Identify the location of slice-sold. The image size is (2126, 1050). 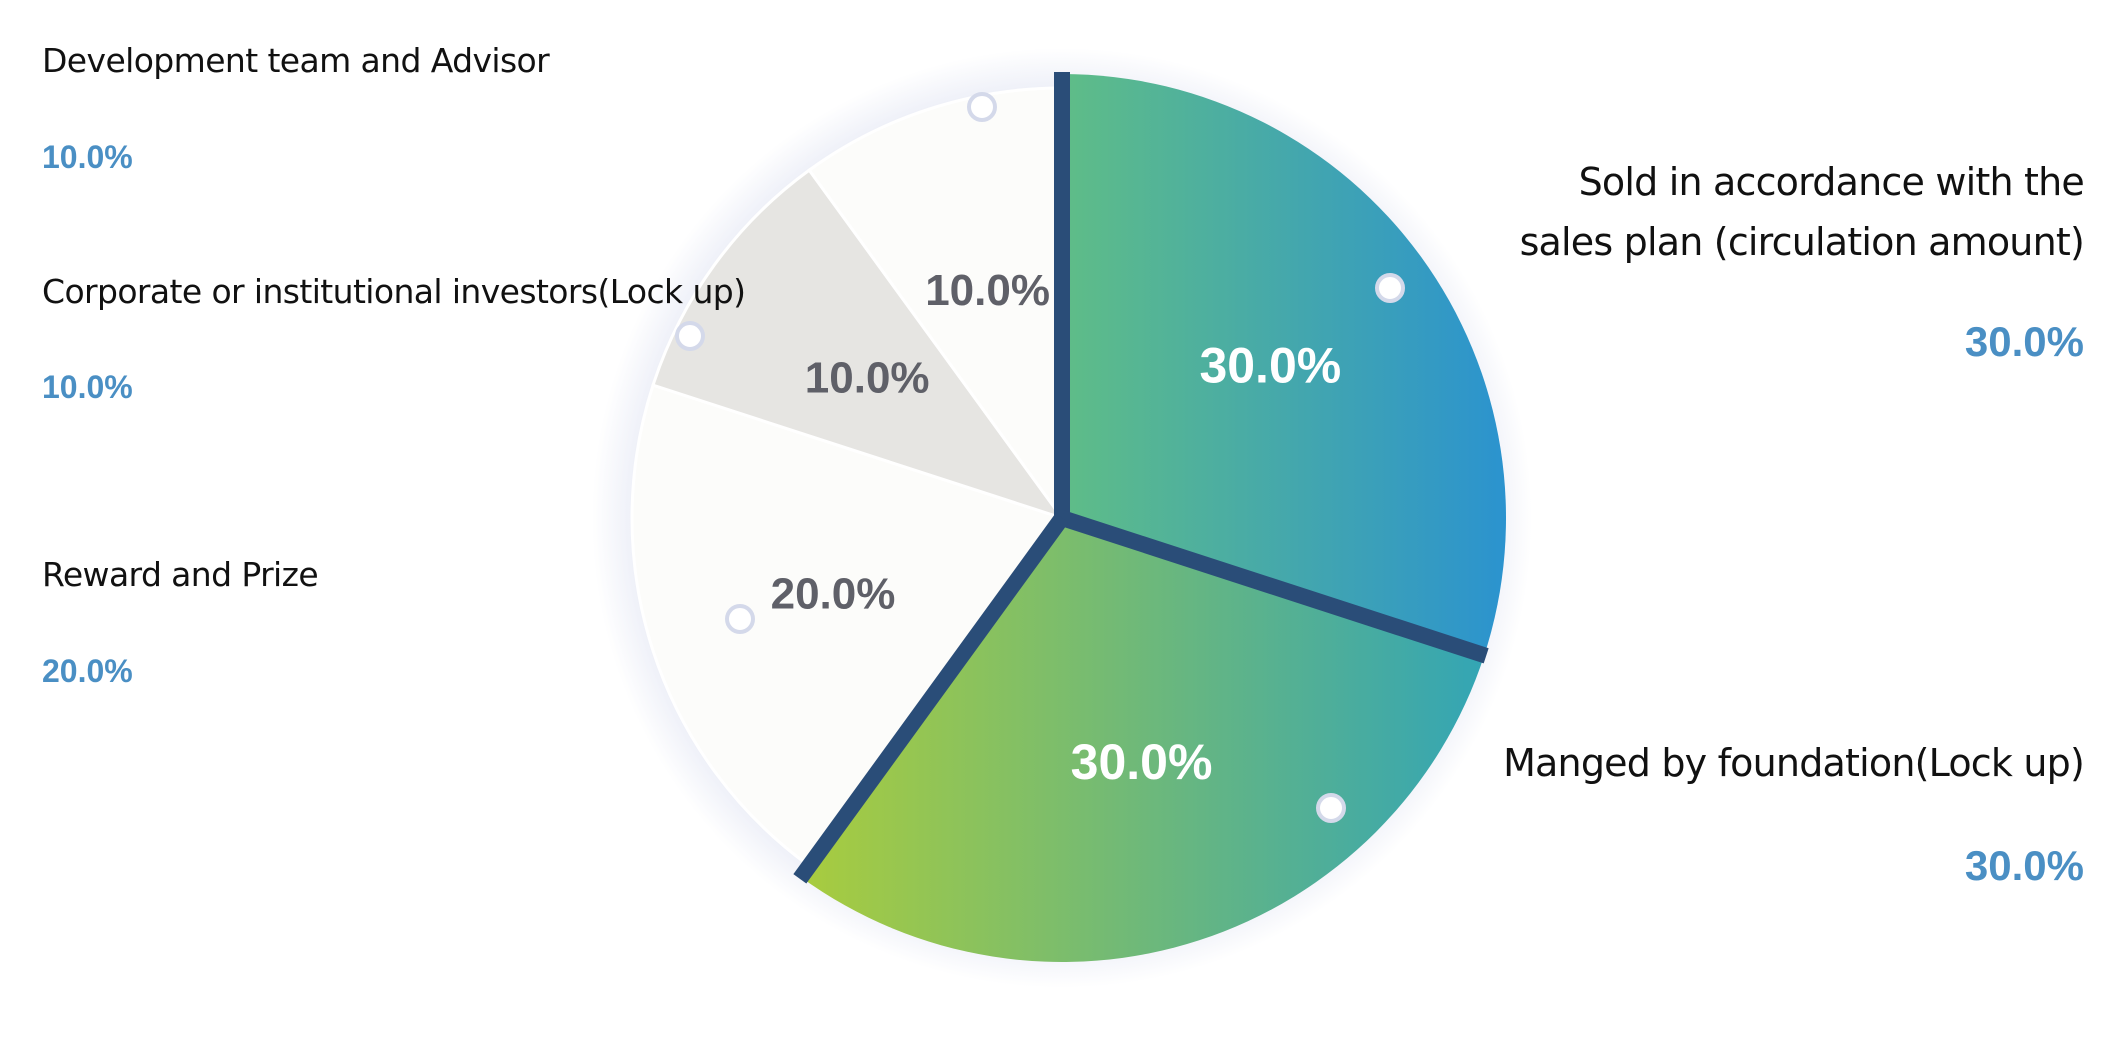
(1284, 365).